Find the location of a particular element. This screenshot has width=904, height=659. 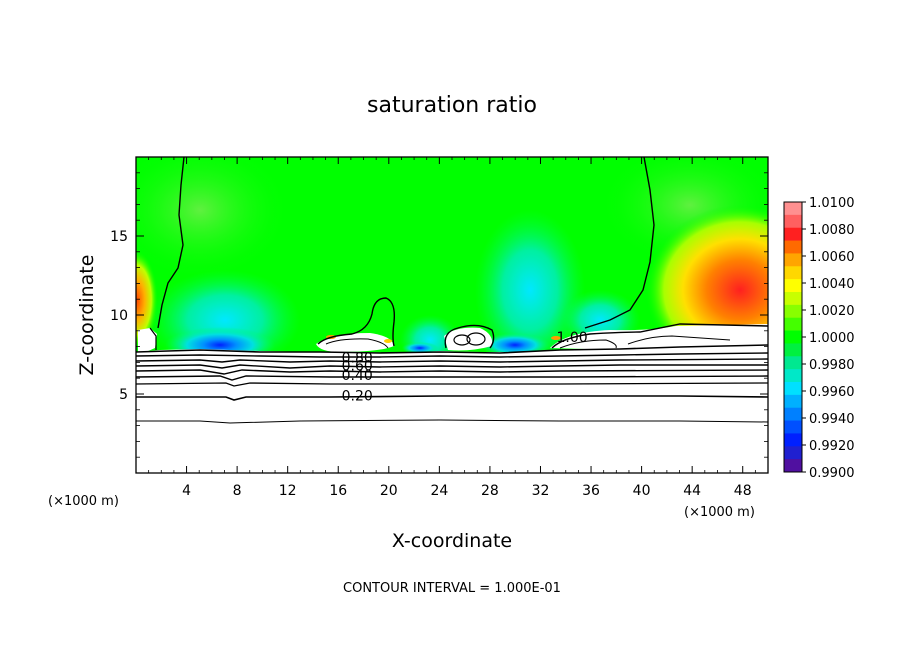

colorbar-label: 1.0080 is located at coordinates (832, 230).